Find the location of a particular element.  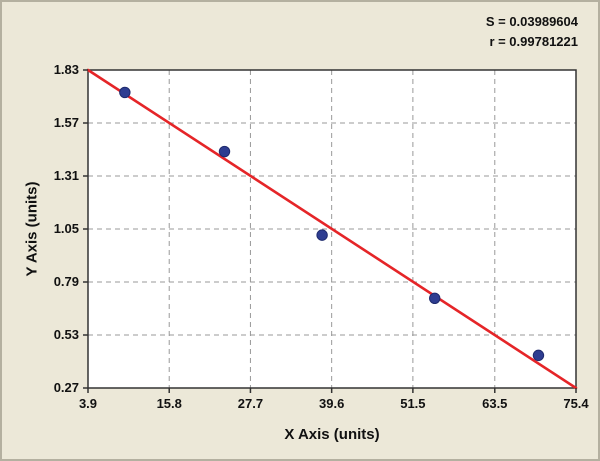

fit-statistics: S = 0.03989604 r = 0.99781221 is located at coordinates (532, 32).